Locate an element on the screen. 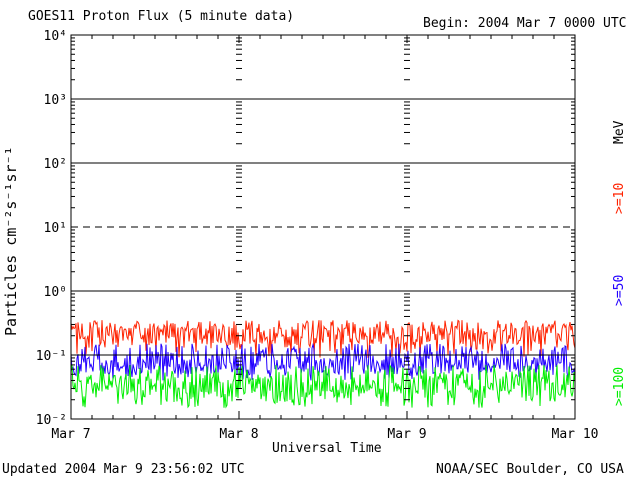 Image resolution: width=640 pixels, height=480 pixels. x-tick-label-3: Mar 10 is located at coordinates (575, 434).